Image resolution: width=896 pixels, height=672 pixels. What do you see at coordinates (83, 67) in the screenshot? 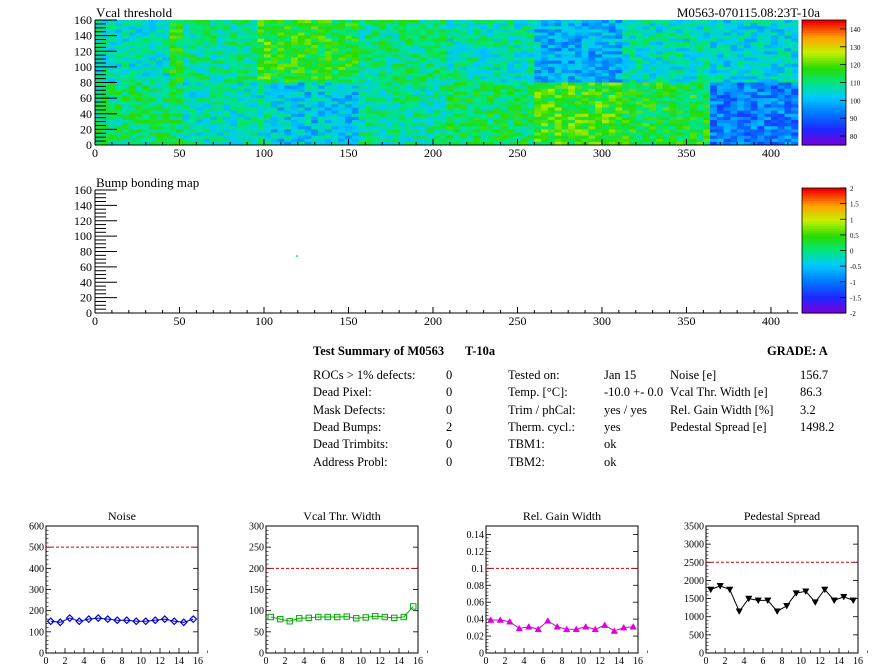
I see `map1-y-tick-label: 100` at bounding box center [83, 67].